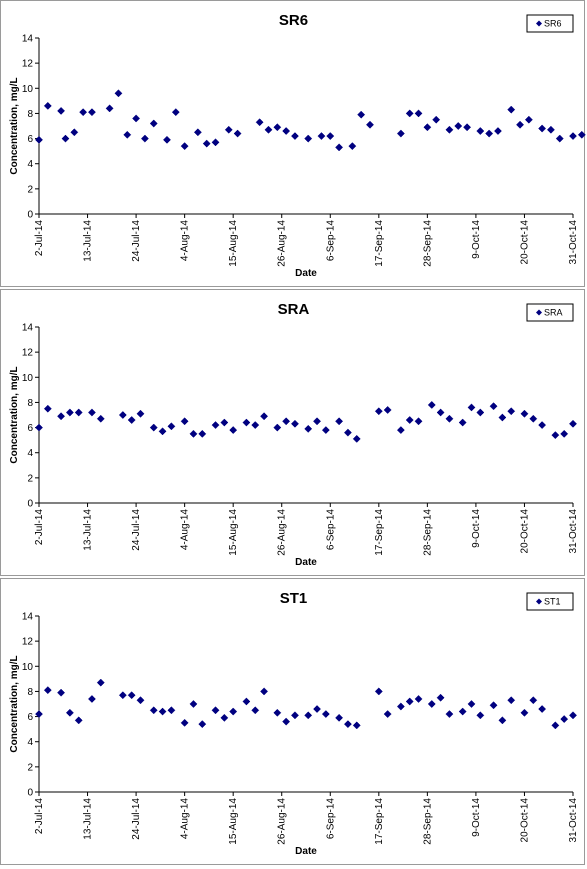  I want to click on x-tick-label: 31-Oct-14, so click(573, 820).